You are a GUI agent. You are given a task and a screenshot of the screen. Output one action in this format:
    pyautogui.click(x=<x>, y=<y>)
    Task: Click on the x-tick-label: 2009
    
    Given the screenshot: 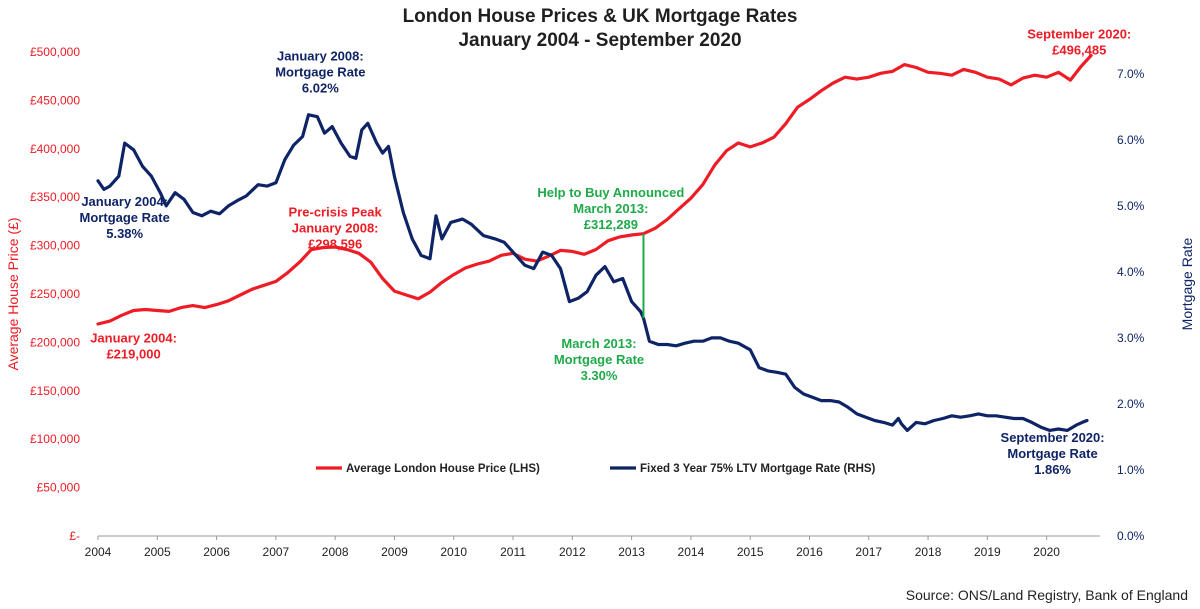 What is the action you would take?
    pyautogui.click(x=394, y=552)
    